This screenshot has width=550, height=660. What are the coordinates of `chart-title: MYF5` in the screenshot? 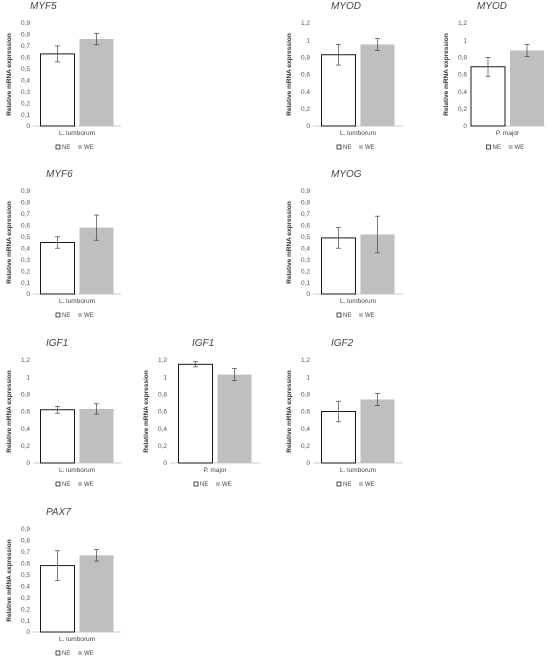 It's located at (43, 6).